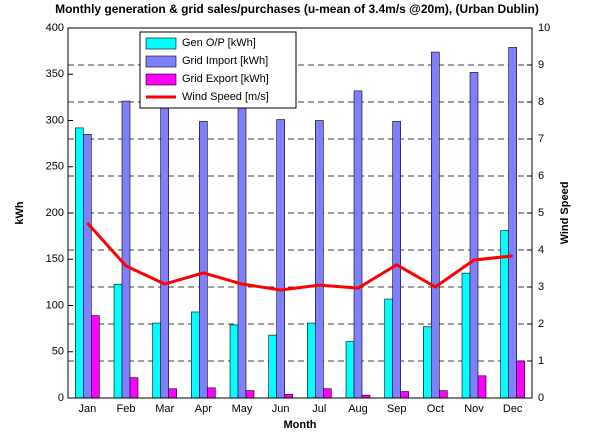 The width and height of the screenshot is (595, 434). I want to click on x-tick-label: Jan, so click(87, 409).